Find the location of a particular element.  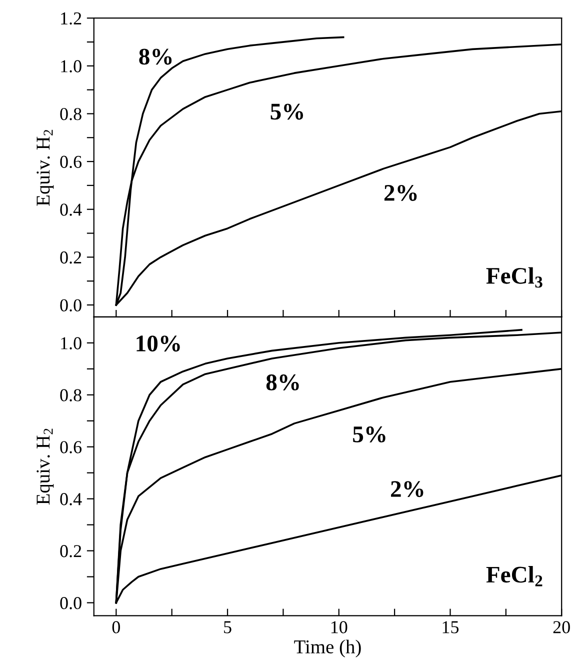

x-axis-title: Time (h) is located at coordinates (327, 649).